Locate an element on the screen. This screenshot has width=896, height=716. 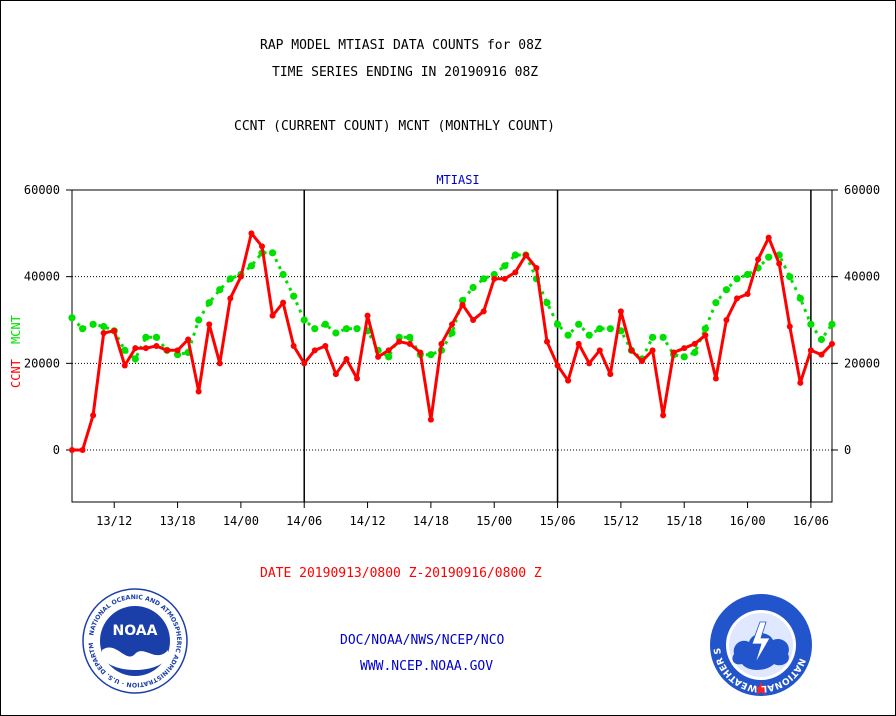
y-axis-label-ccnt: CCNT is located at coordinates (16, 373).